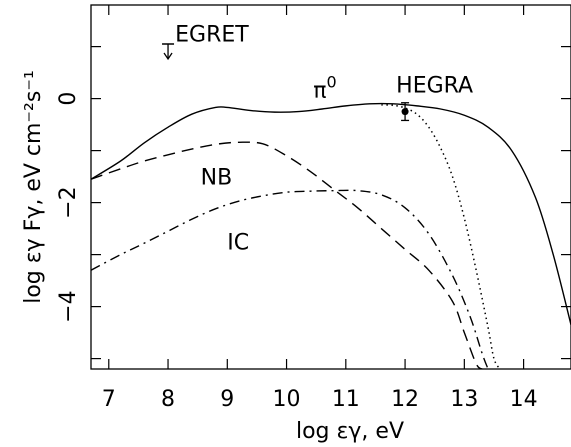  I want to click on y-tick-label: −4, so click(68, 306).